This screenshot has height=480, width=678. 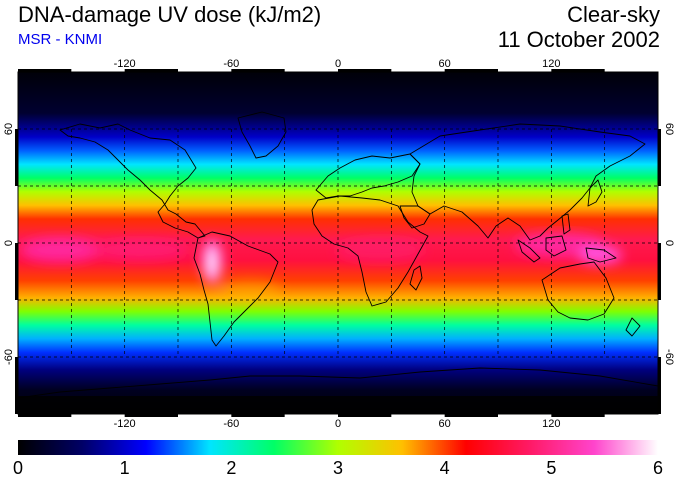 I want to click on lon-label-top: -120, so click(x=125, y=64).